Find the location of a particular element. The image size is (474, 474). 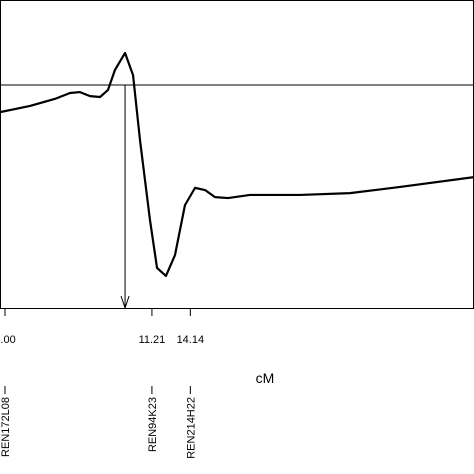

arrow-head is located at coordinates (125, 302).